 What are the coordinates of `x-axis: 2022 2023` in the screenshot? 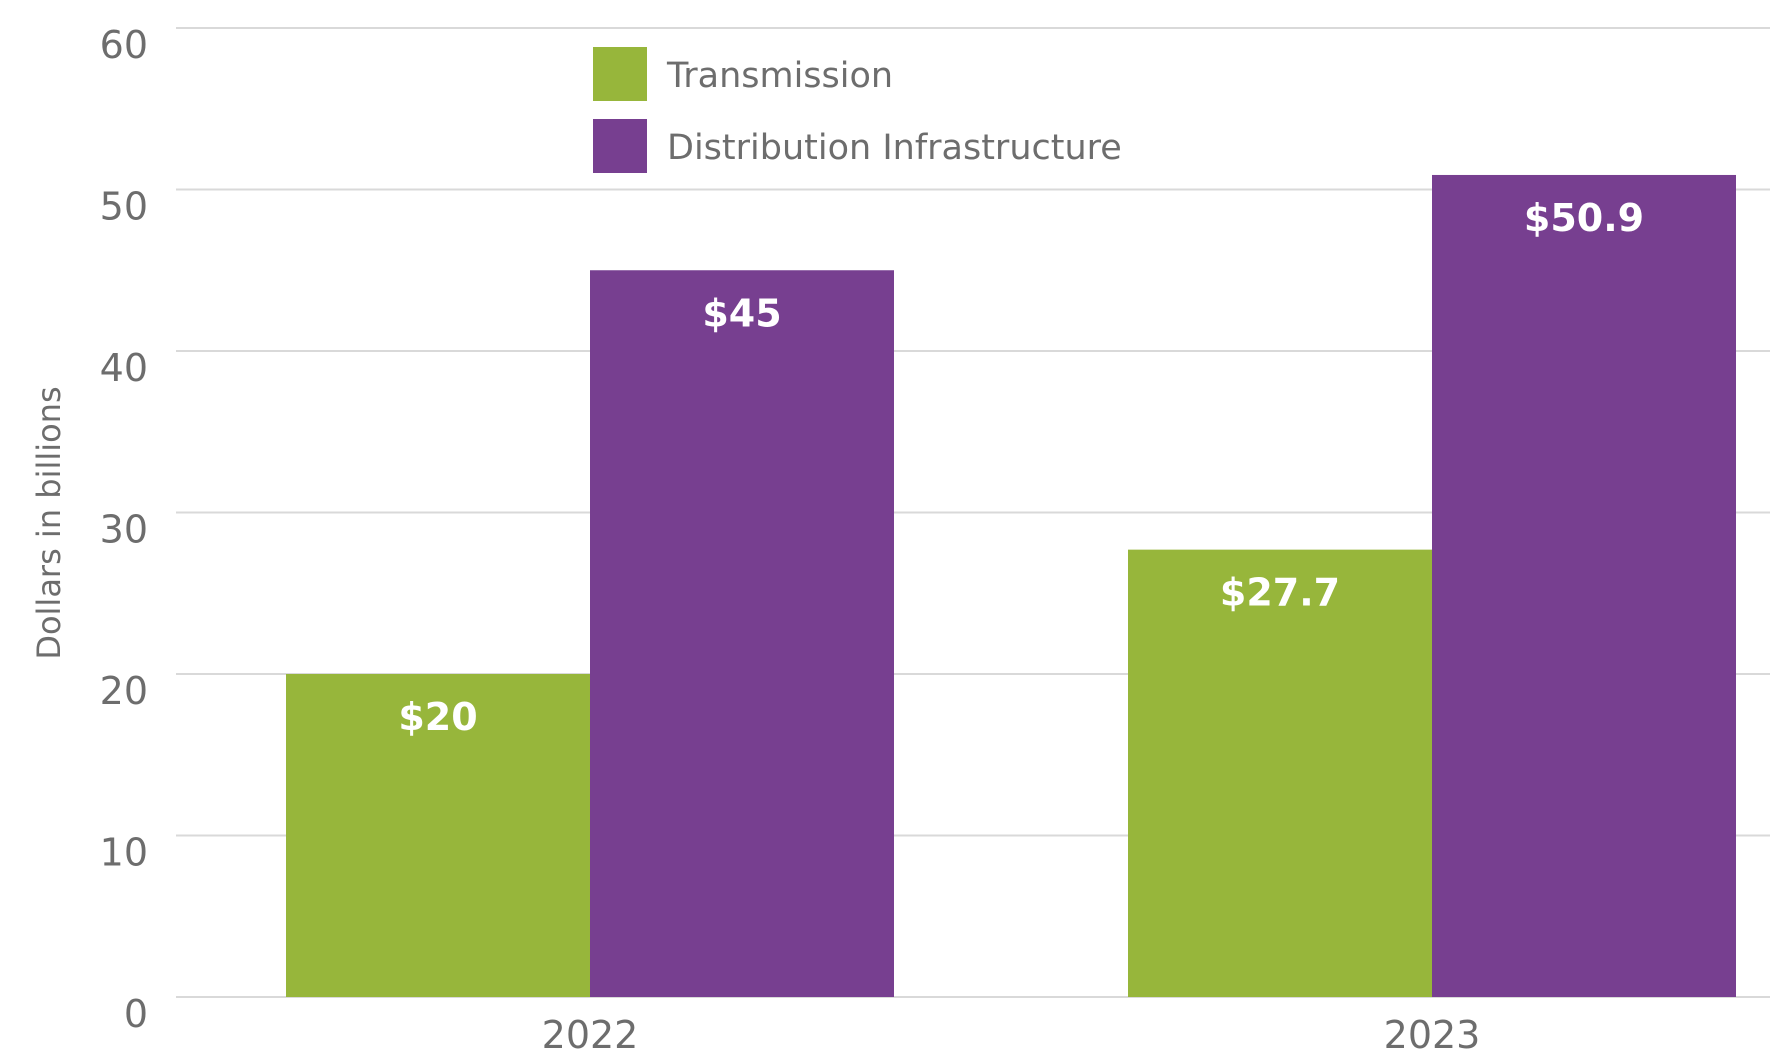 It's located at (1011, 1033).